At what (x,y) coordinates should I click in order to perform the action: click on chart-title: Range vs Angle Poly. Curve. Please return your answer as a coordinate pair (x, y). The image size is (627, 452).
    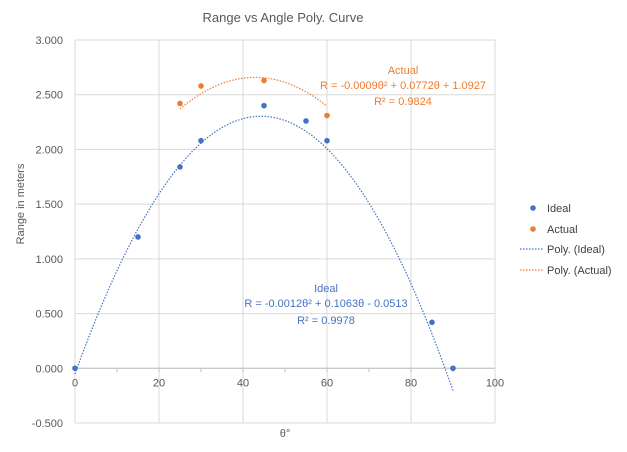
    Looking at the image, I should click on (283, 17).